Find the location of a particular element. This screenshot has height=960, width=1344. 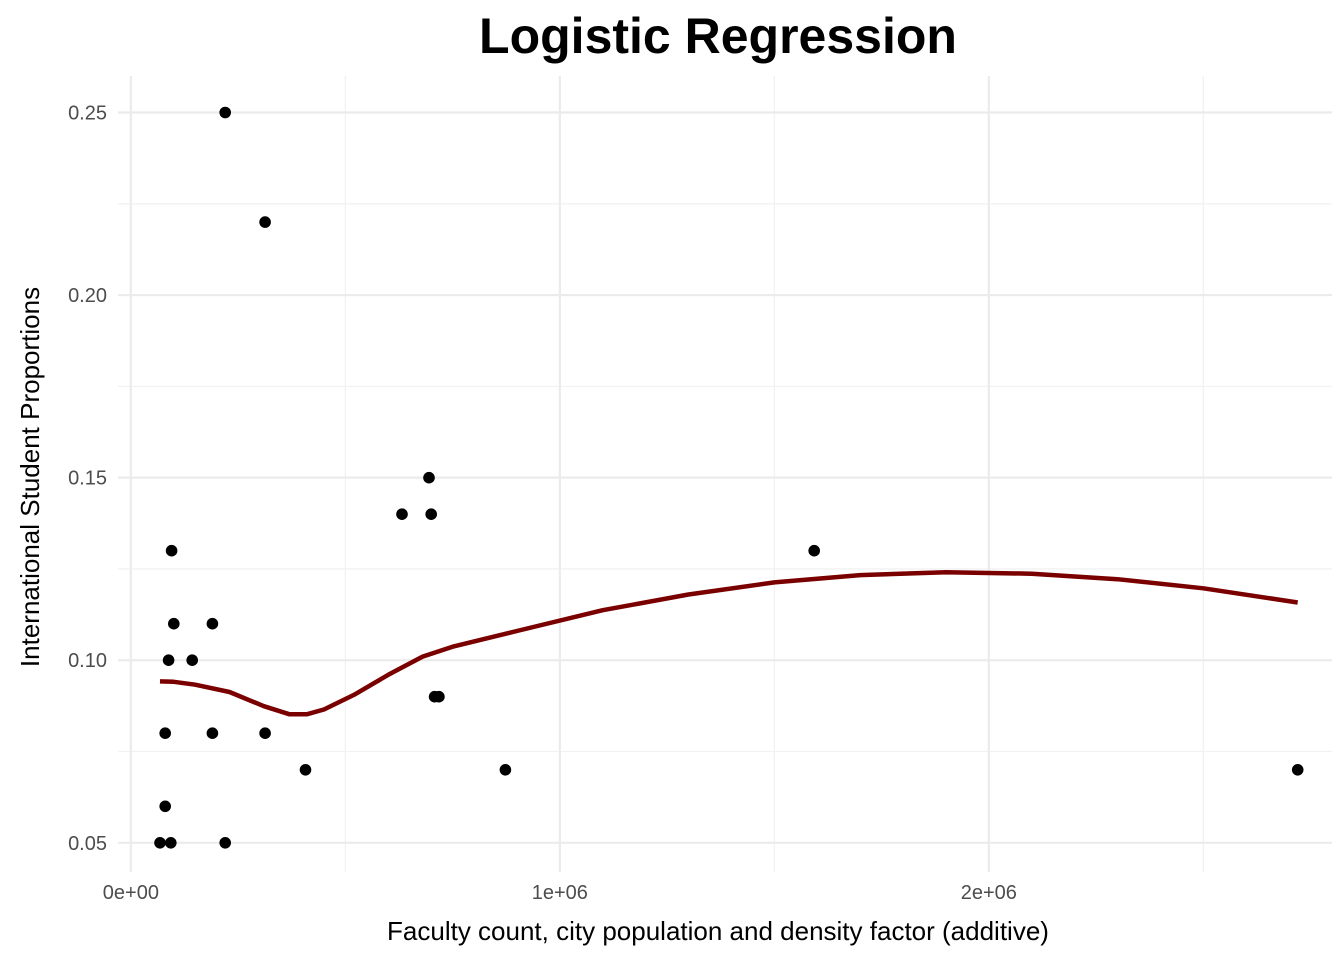

fit-line is located at coordinates (729, 643).